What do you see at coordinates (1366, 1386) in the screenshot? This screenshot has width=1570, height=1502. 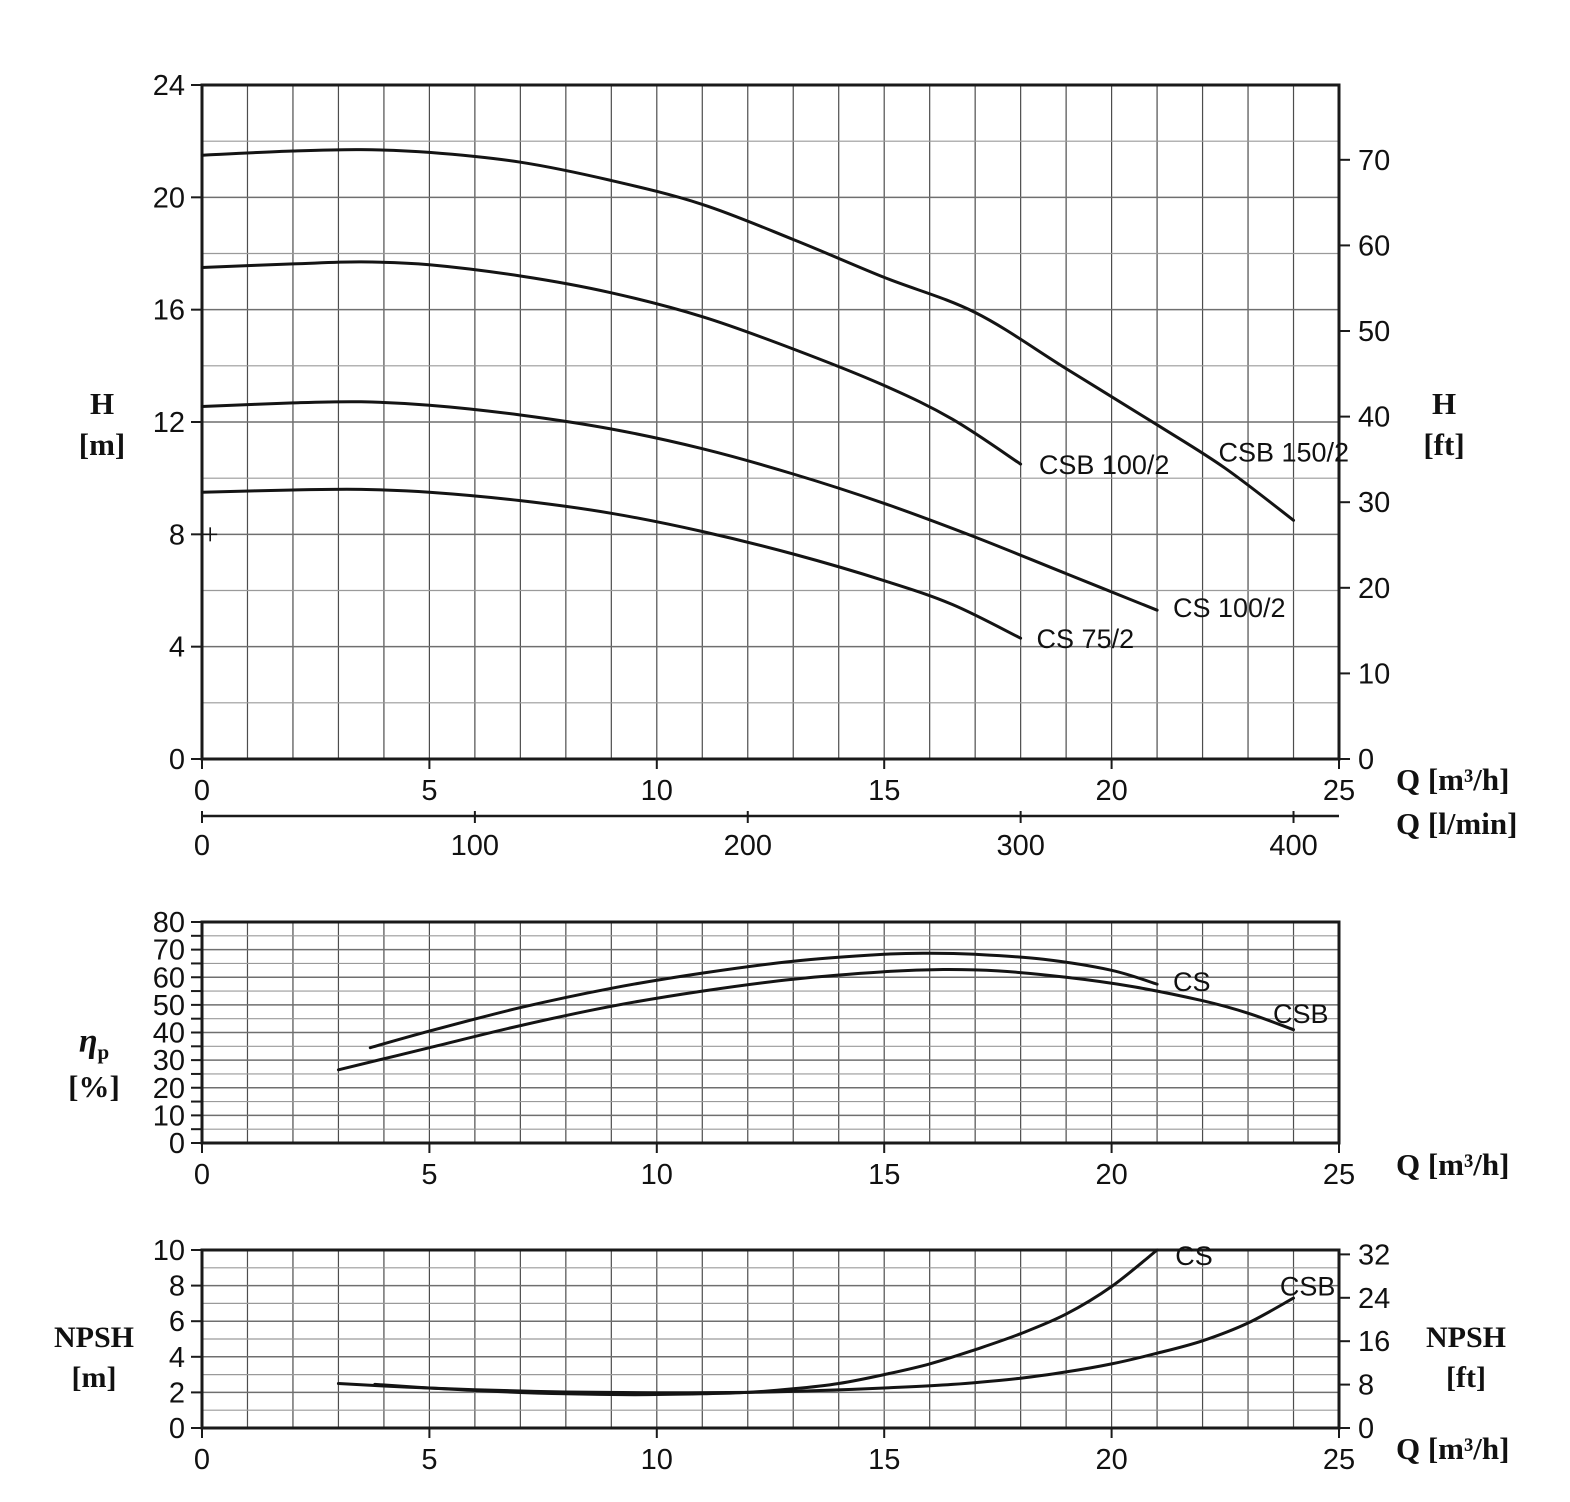 I see `right-tick-label: 8` at bounding box center [1366, 1386].